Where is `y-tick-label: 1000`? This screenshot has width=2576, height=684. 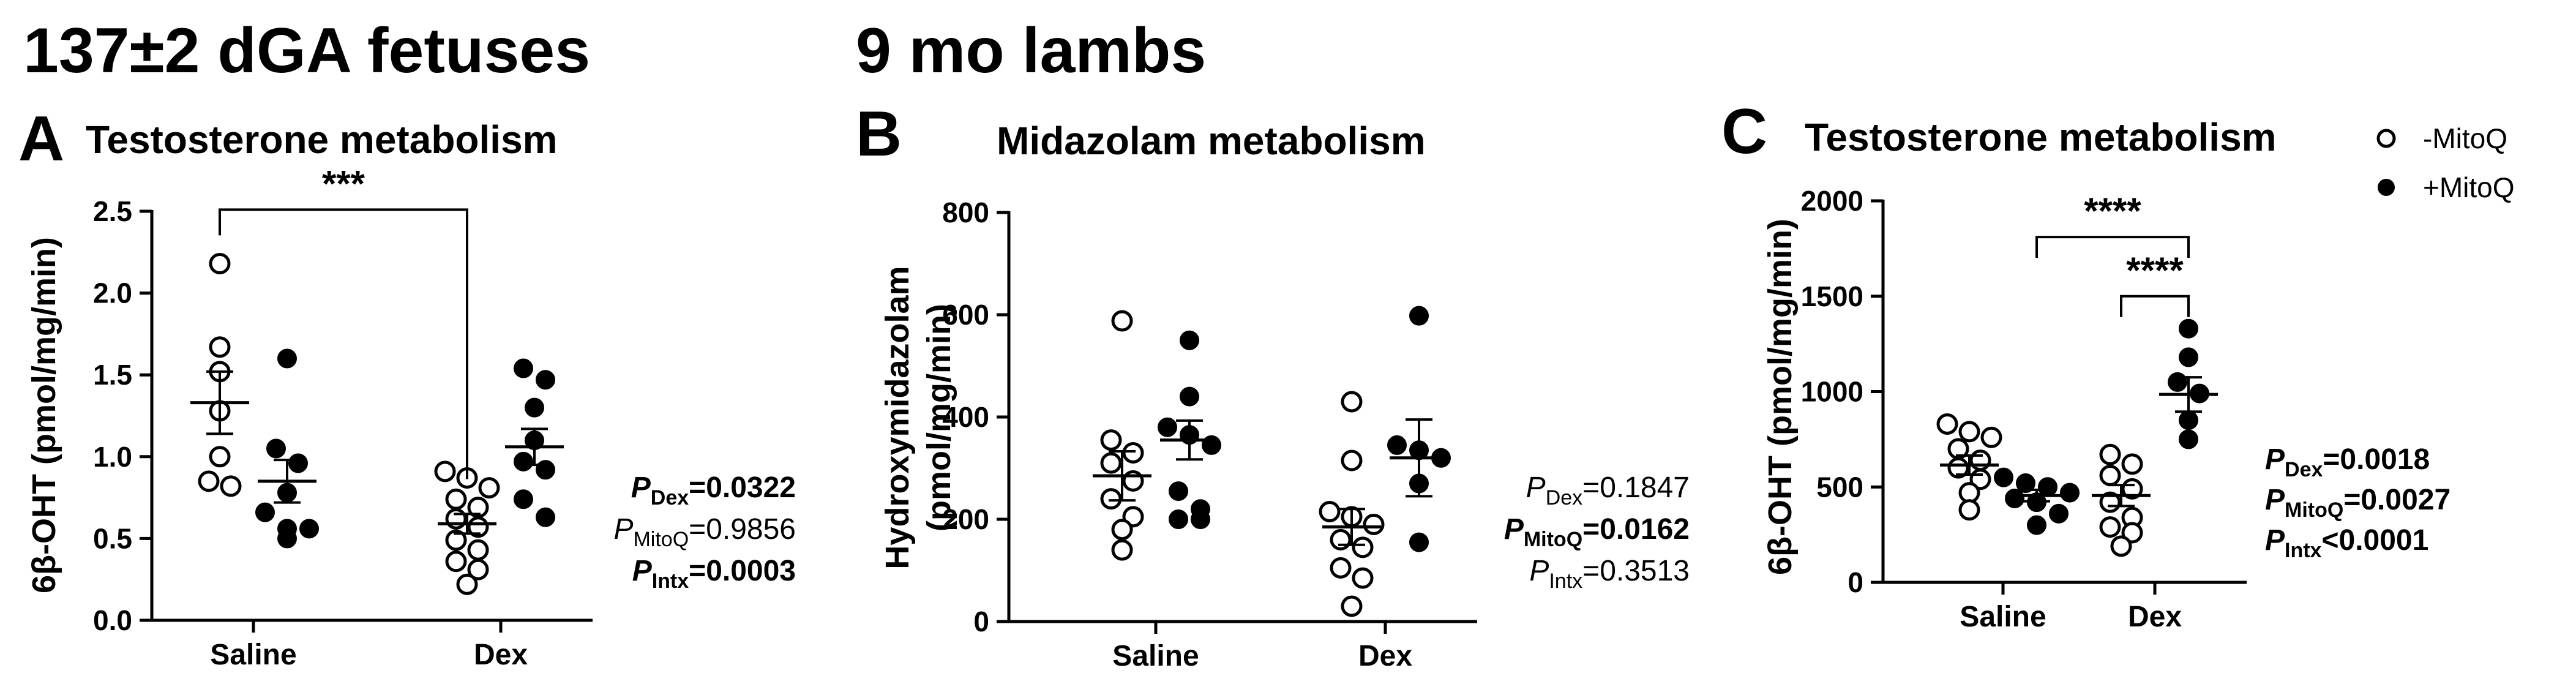 y-tick-label: 1000 is located at coordinates (1832, 392).